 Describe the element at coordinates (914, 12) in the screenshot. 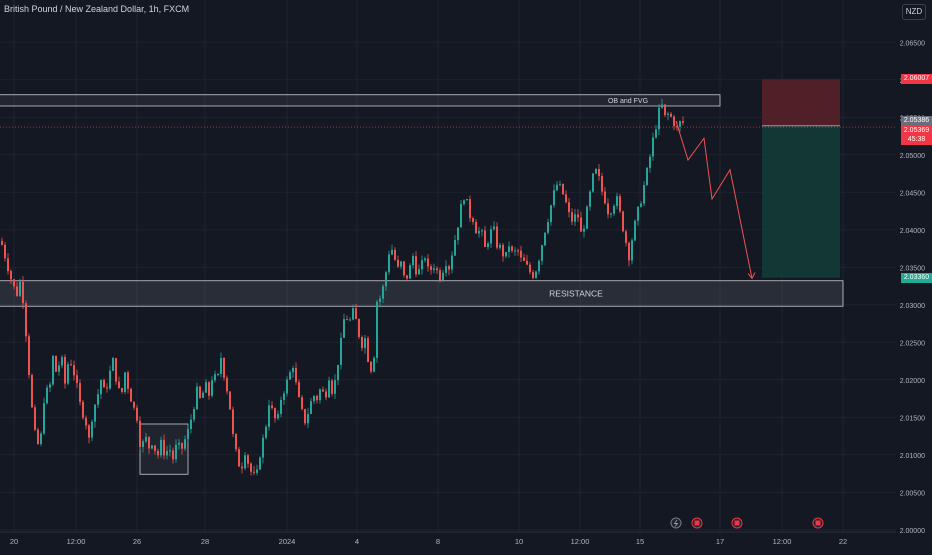

I see `currency-button: NZD` at that location.